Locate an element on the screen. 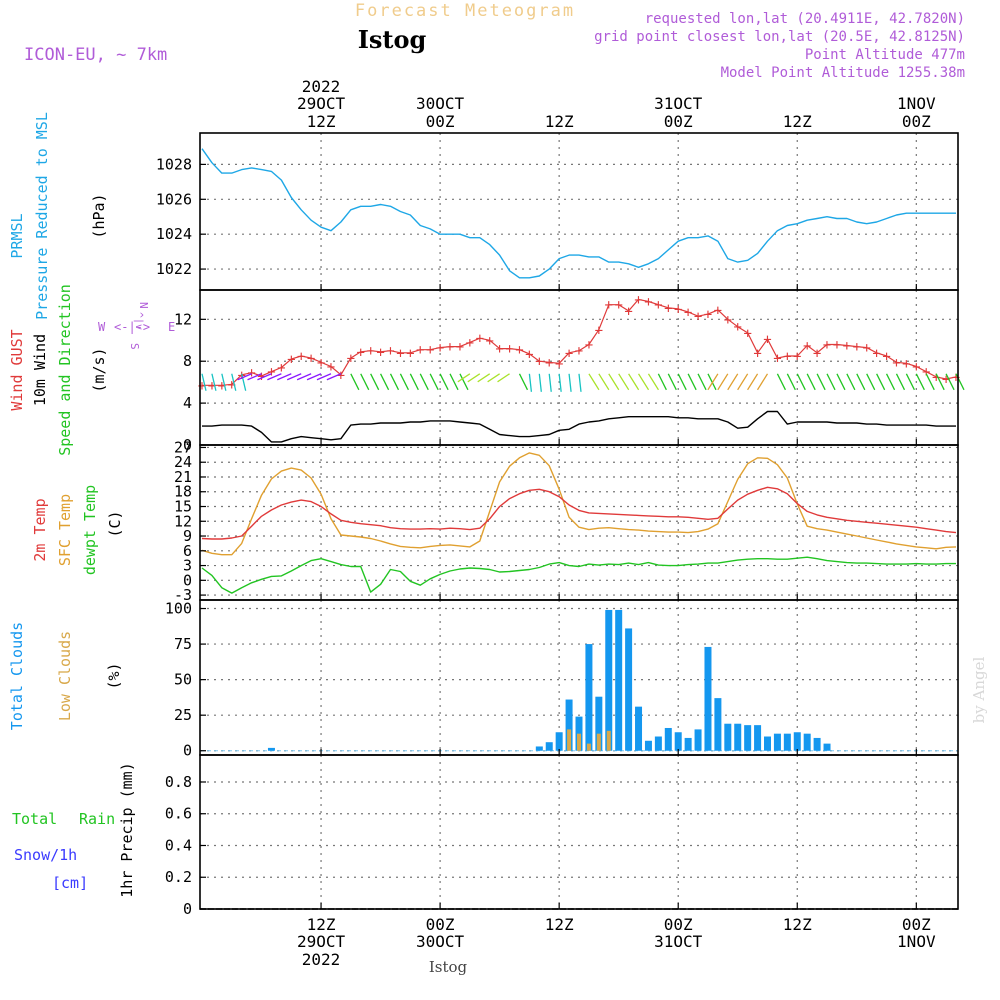 The height and width of the screenshot is (1000, 1000). compass-arrow-vertical: ^|v is located at coordinates (138, 321).